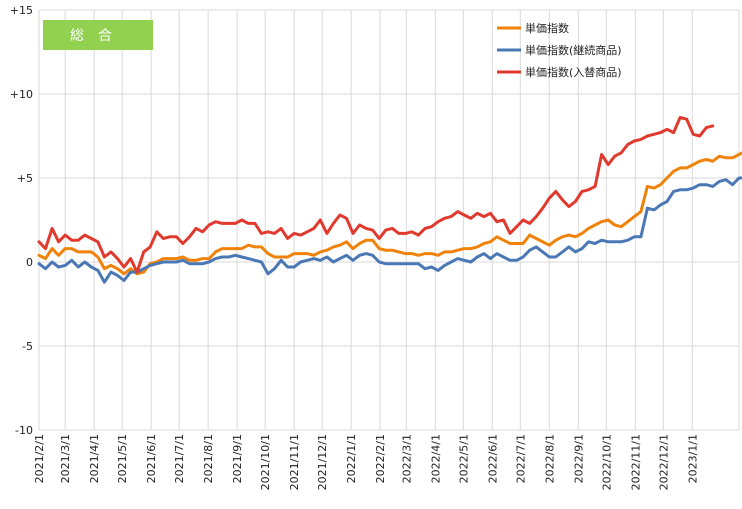  Describe the element at coordinates (492, 458) in the screenshot. I see `x-tick-label: 2022/6/1` at that location.